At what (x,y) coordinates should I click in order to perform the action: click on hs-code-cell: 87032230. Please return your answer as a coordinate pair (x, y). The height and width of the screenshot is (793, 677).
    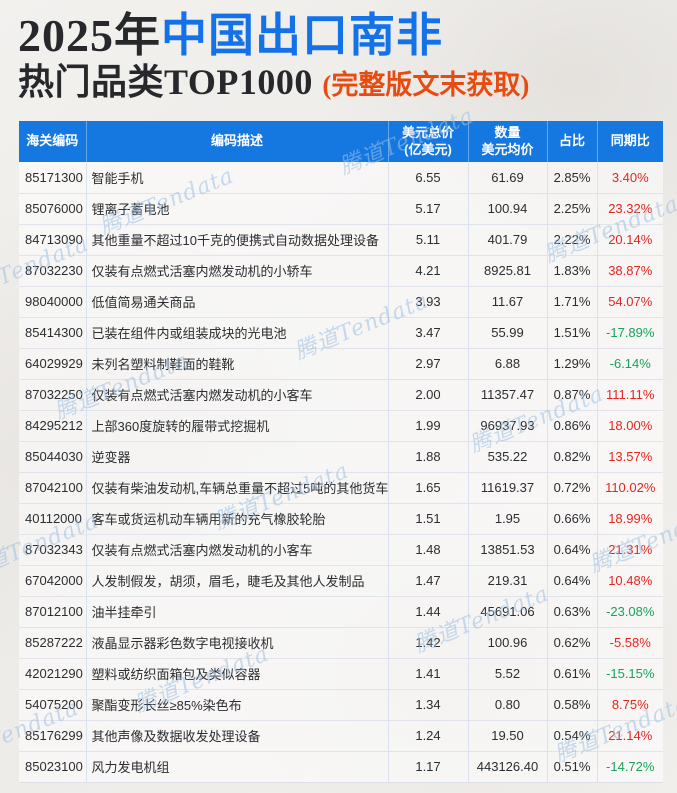
    Looking at the image, I should click on (52, 270).